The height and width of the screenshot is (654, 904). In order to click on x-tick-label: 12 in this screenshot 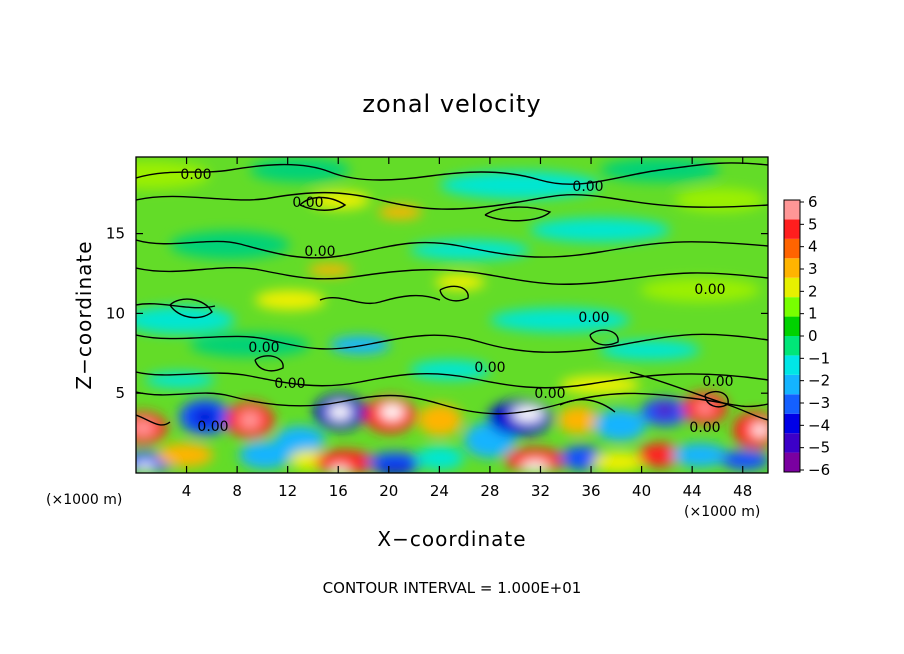, I will do `click(287, 491)`.